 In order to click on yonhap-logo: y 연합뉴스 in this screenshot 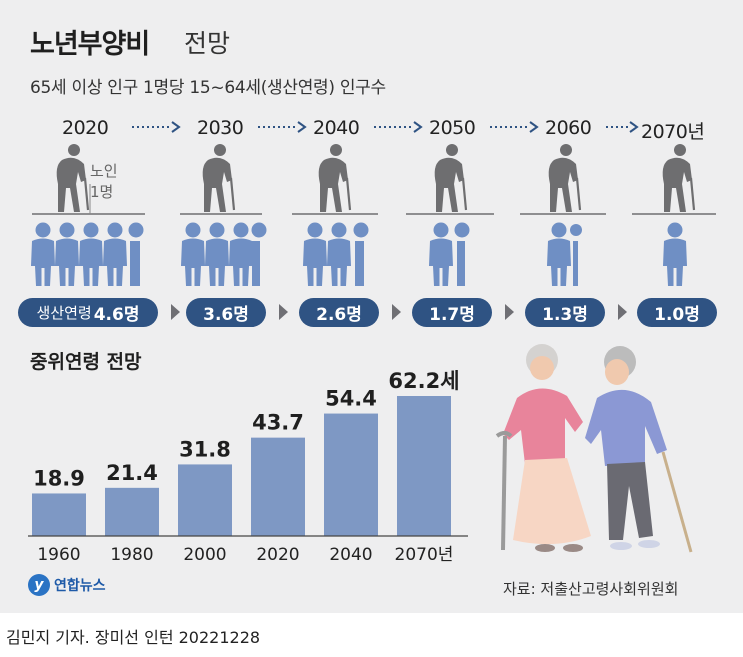, I will do `click(67, 585)`.